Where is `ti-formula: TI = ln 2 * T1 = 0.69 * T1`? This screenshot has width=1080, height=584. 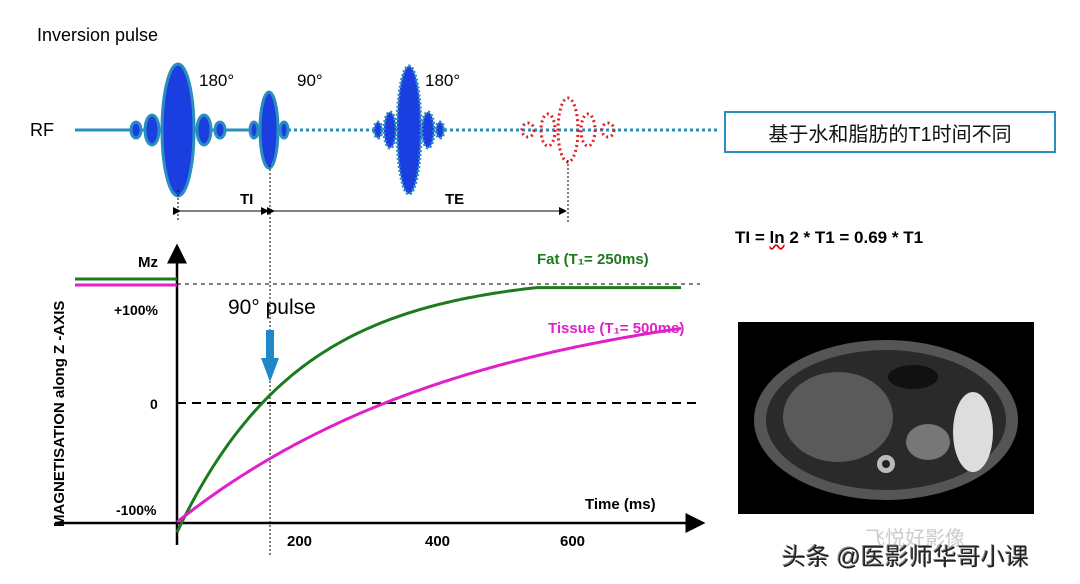
ti-formula: TI = ln 2 * T1 = 0.69 * T1 is located at coordinates (829, 237).